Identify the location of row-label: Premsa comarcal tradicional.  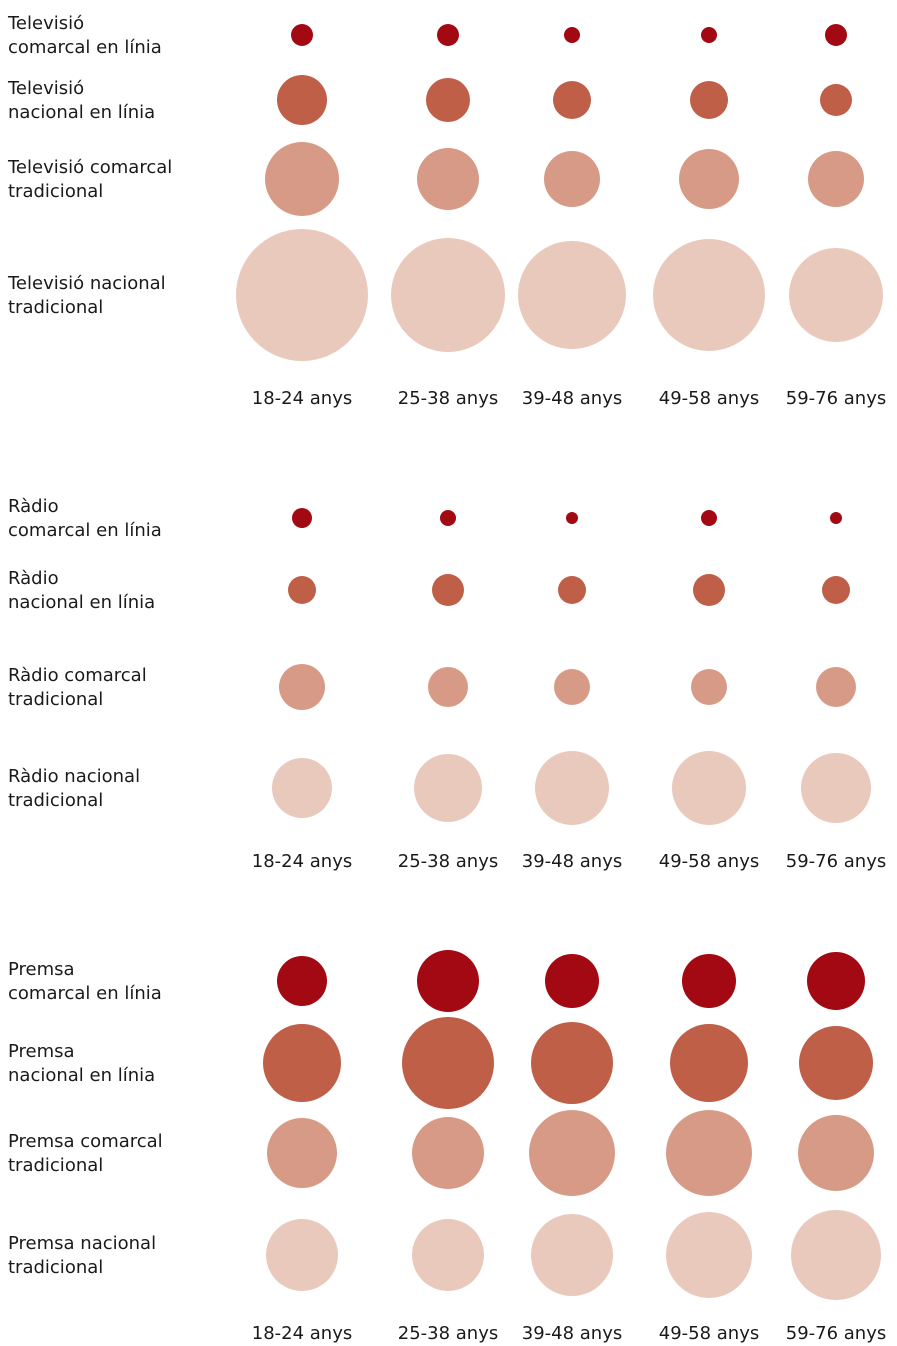
(85, 1153).